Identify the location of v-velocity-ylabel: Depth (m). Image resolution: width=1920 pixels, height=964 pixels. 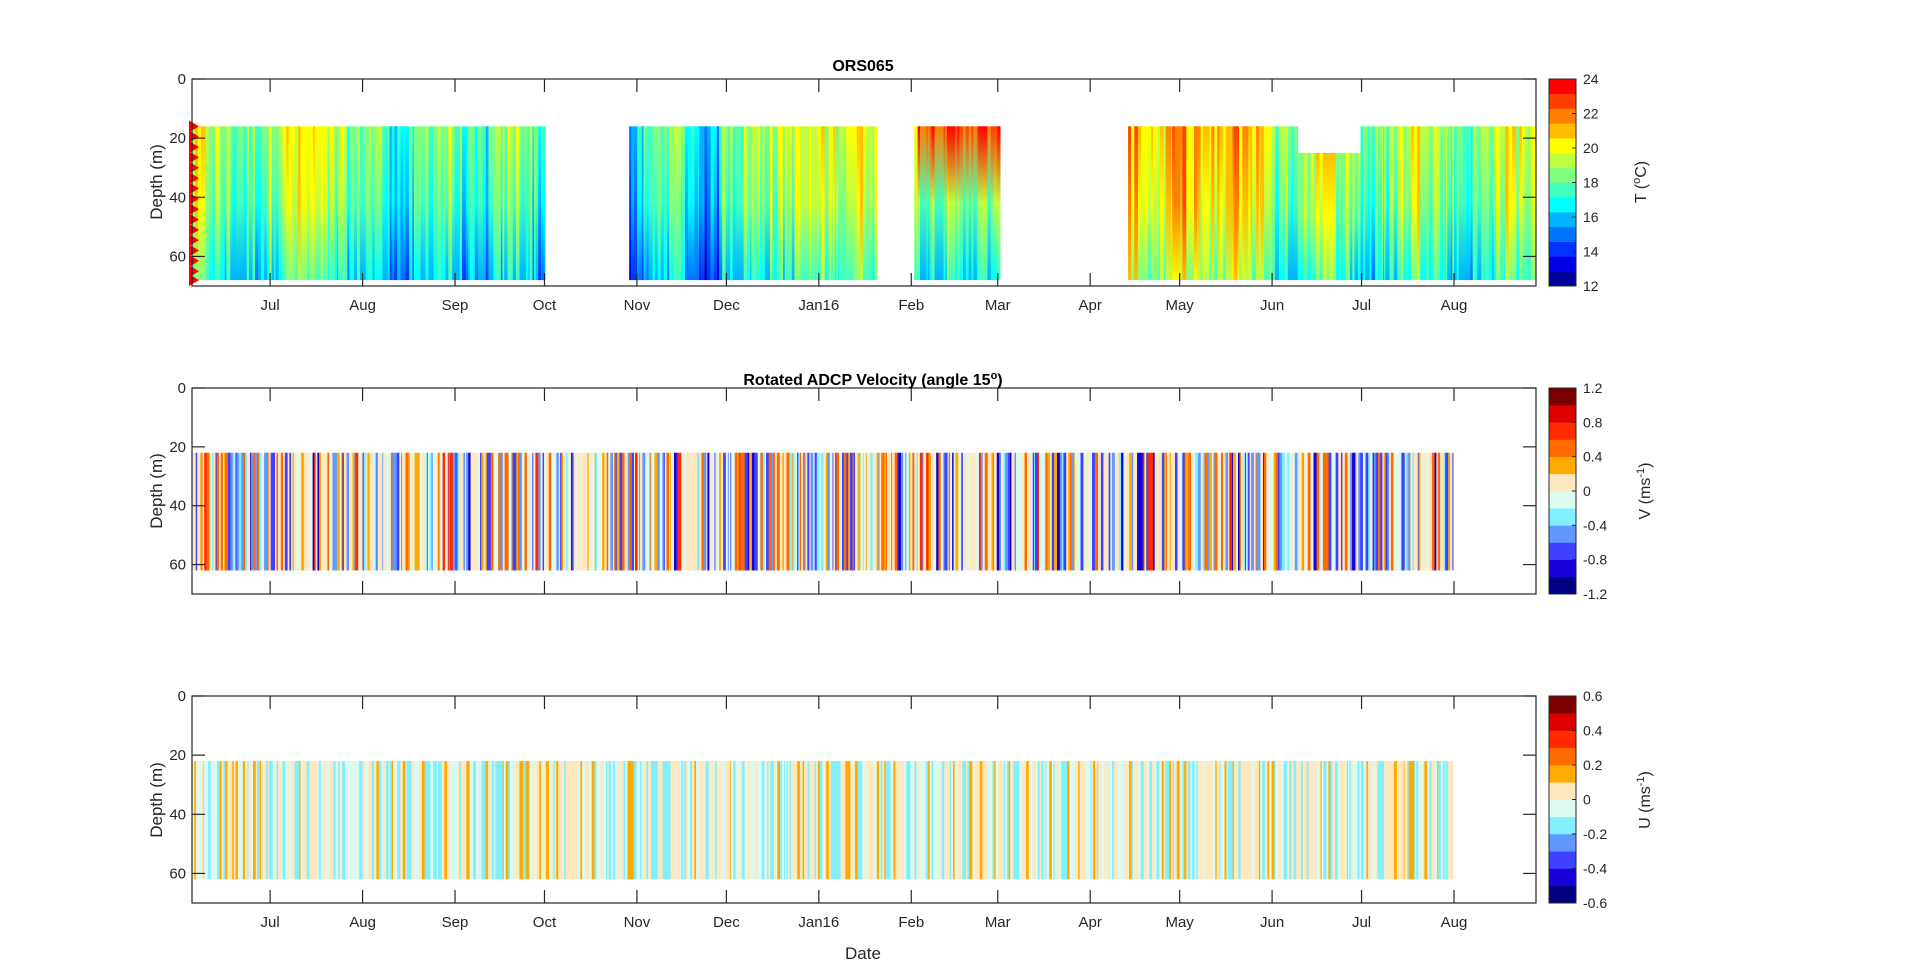
(156, 491).